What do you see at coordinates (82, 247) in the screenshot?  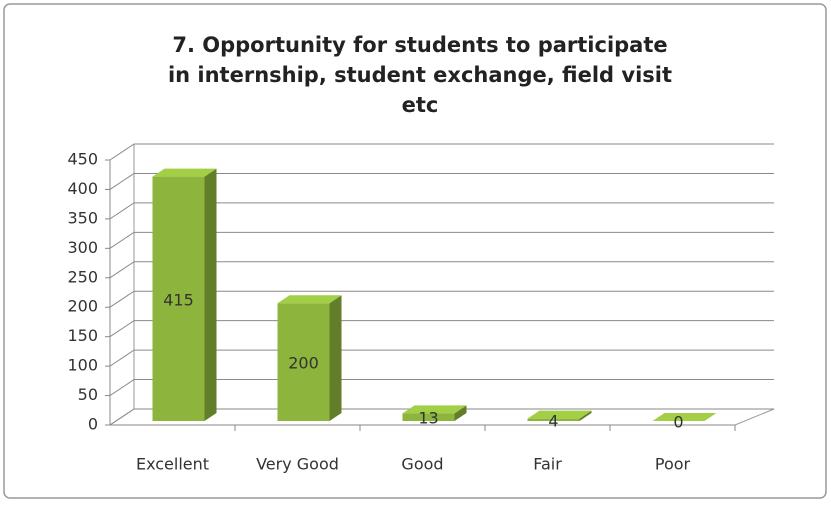 I see `y-tick-label: 300` at bounding box center [82, 247].